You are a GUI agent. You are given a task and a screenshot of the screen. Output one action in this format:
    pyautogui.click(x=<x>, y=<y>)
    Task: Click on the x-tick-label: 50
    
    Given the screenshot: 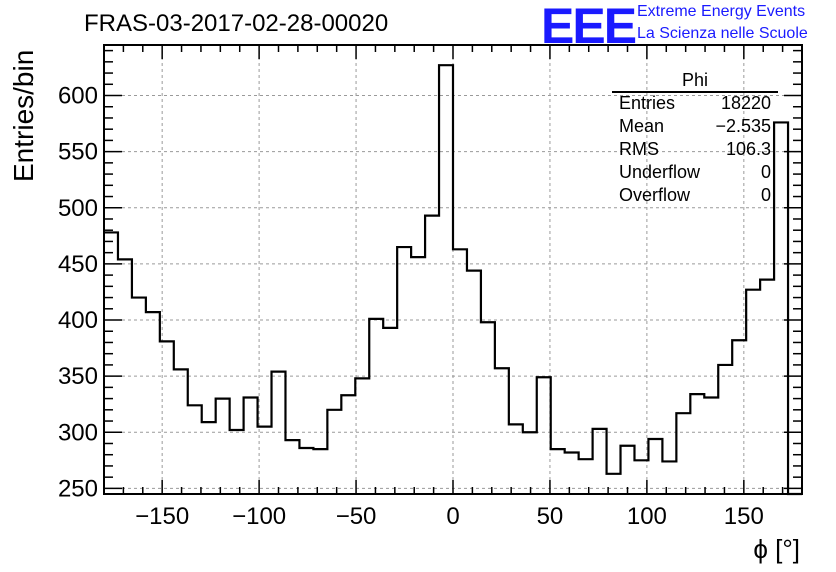 What is the action you would take?
    pyautogui.click(x=550, y=516)
    